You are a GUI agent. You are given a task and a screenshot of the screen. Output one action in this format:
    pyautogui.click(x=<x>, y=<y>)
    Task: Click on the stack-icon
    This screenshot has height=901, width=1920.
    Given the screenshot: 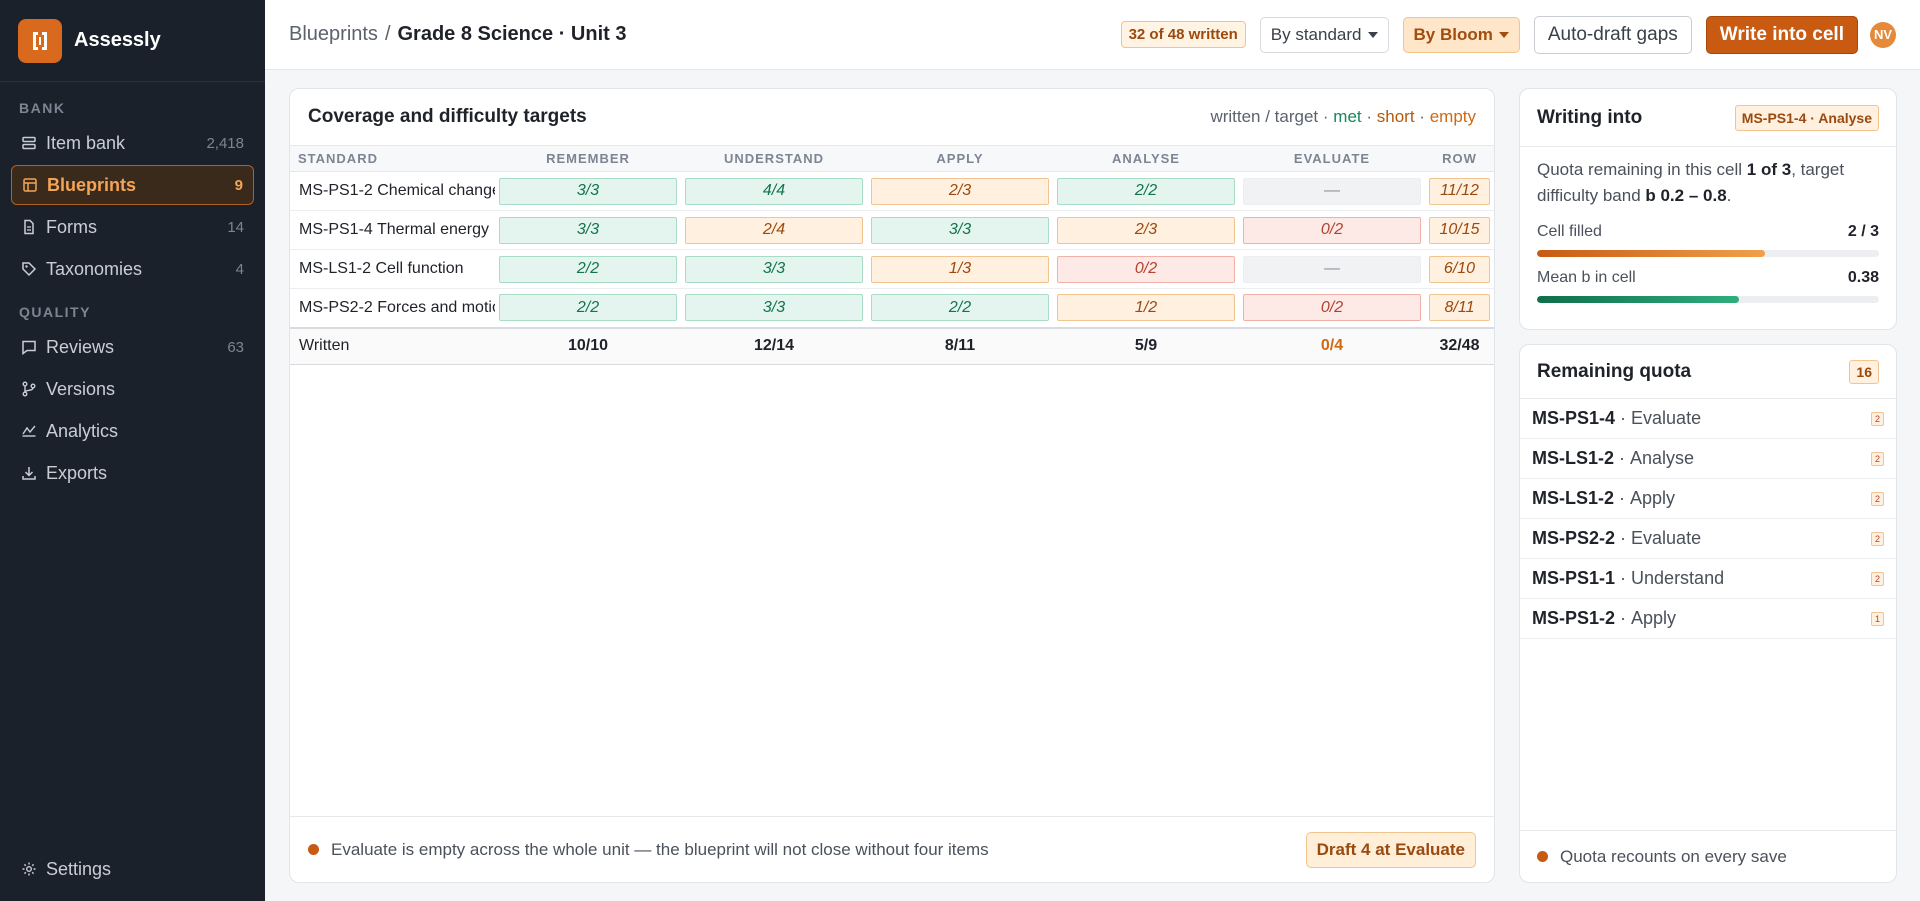 What is the action you would take?
    pyautogui.click(x=29, y=143)
    